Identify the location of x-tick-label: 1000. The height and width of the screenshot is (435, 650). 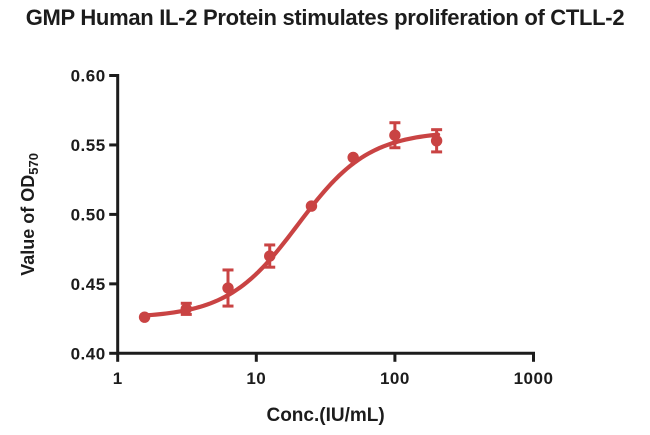
(534, 378).